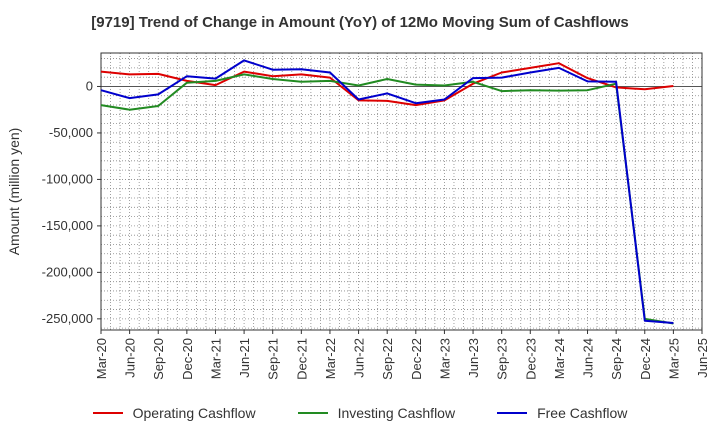  Describe the element at coordinates (158, 359) in the screenshot. I see `x-tick-label: Sep-20` at that location.